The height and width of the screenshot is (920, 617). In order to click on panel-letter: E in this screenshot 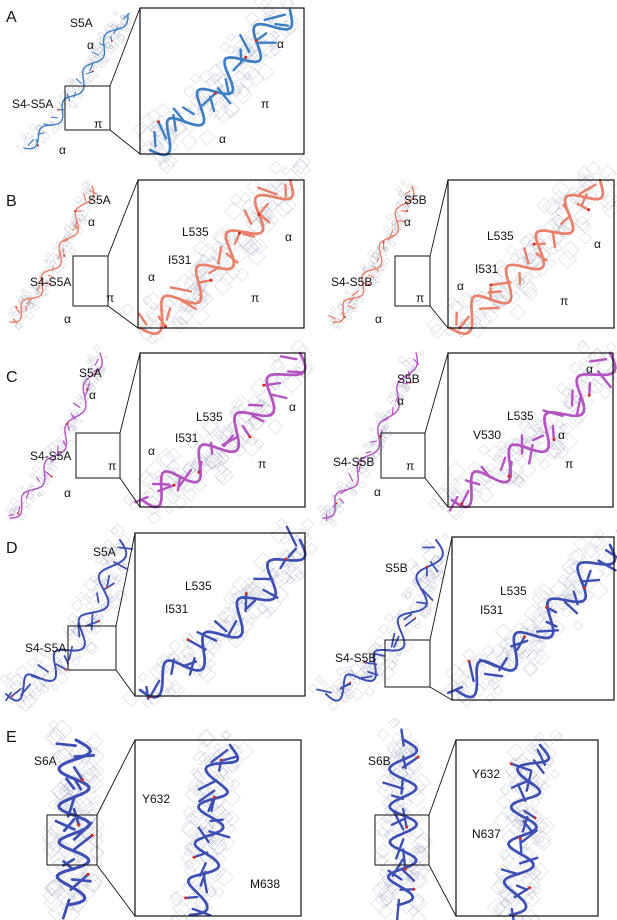, I will do `click(11, 737)`.